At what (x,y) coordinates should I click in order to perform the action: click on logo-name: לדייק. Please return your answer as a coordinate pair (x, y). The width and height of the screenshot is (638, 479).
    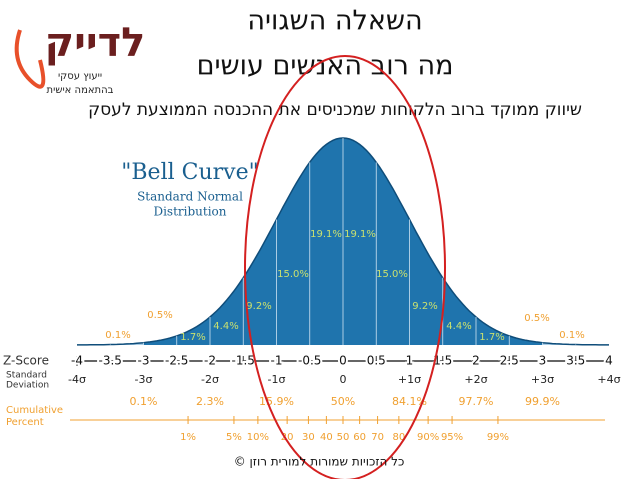
    Looking at the image, I should click on (95, 43).